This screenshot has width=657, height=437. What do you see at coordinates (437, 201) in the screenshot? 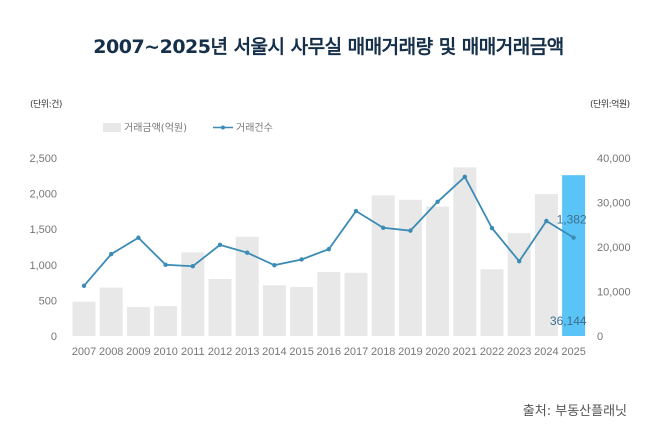
I see `line-point-2020` at bounding box center [437, 201].